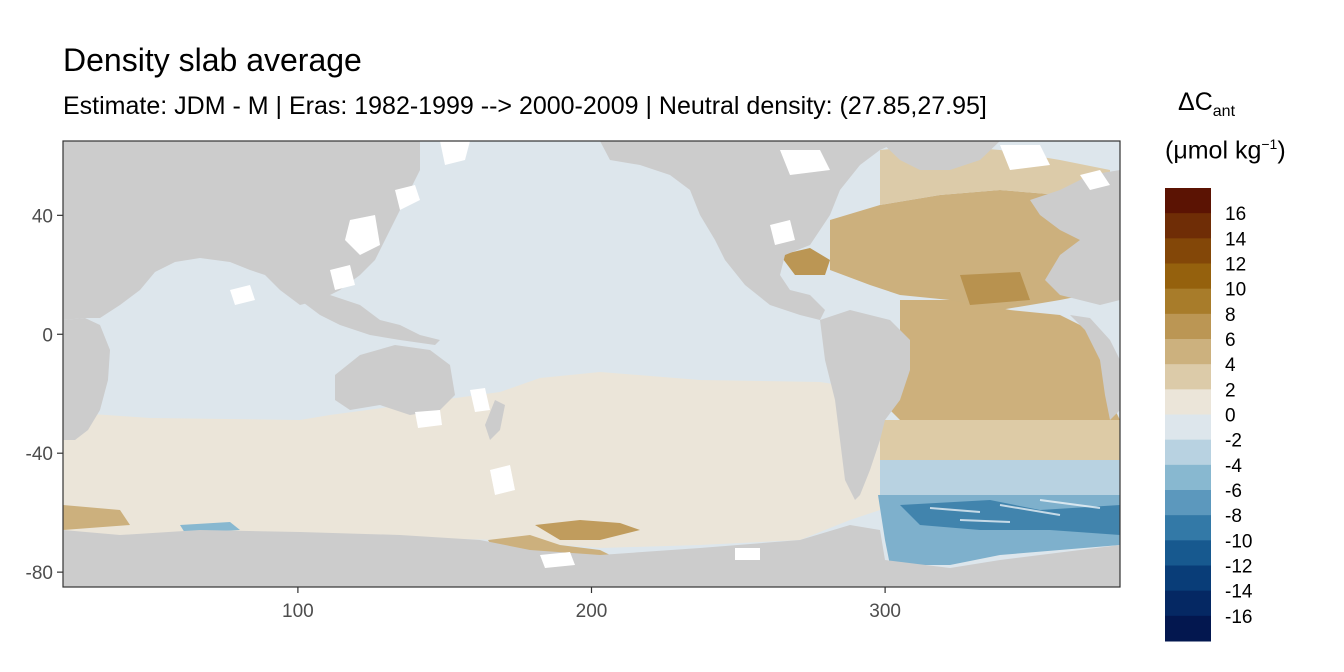 The width and height of the screenshot is (1344, 672). Describe the element at coordinates (805, 162) in the screenshot. I see `no-data-hudson` at that location.